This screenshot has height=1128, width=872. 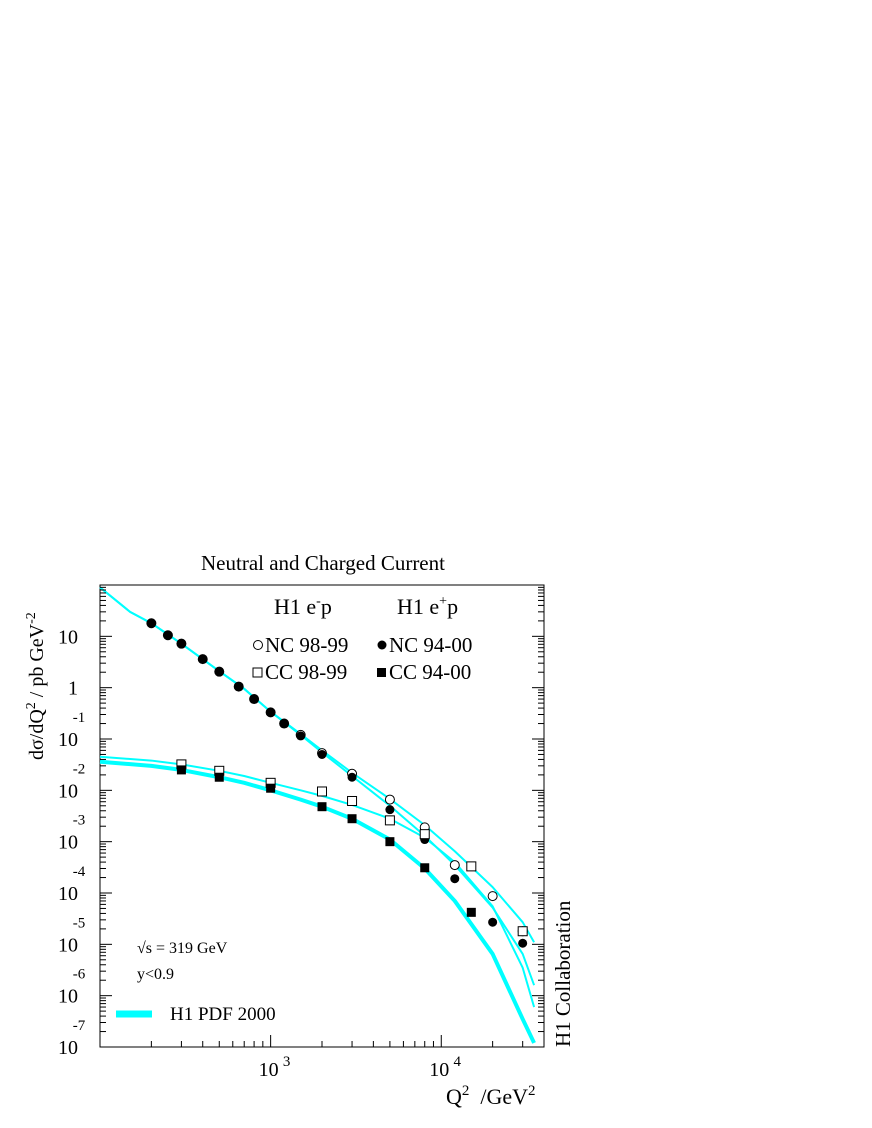 What do you see at coordinates (491, 1096) in the screenshot?
I see `x-axis-title: Q2 /GeV2` at bounding box center [491, 1096].